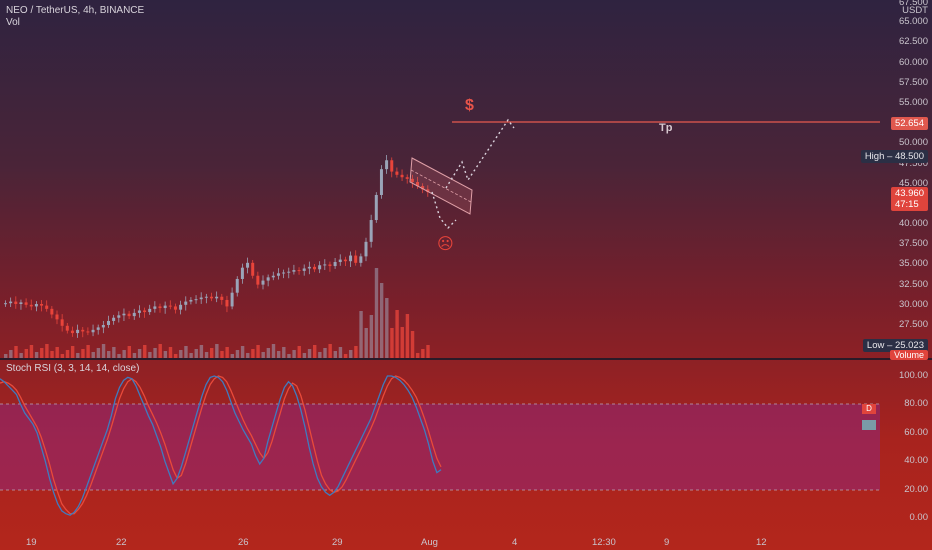  What do you see at coordinates (913, 62) in the screenshot?
I see `price-tick-label: 60.000` at bounding box center [913, 62].